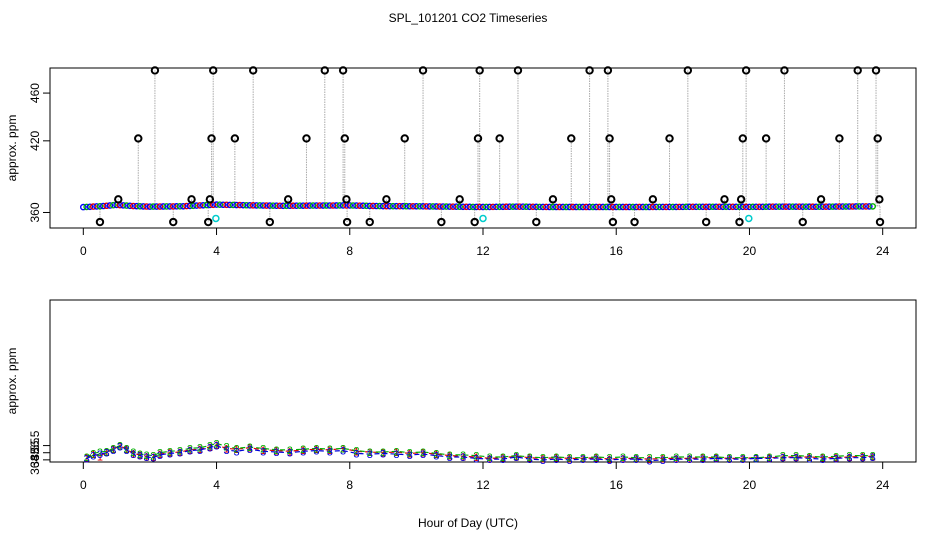 The height and width of the screenshot is (540, 936). I want to click on bottom-y-tick-label: 364.5, so click(35, 460).